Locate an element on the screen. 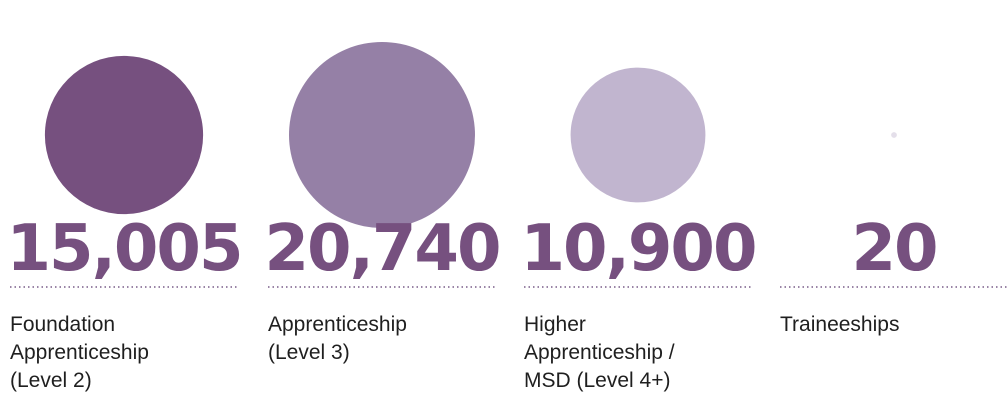  category-label-3-line-1: Higher is located at coordinates (555, 324).